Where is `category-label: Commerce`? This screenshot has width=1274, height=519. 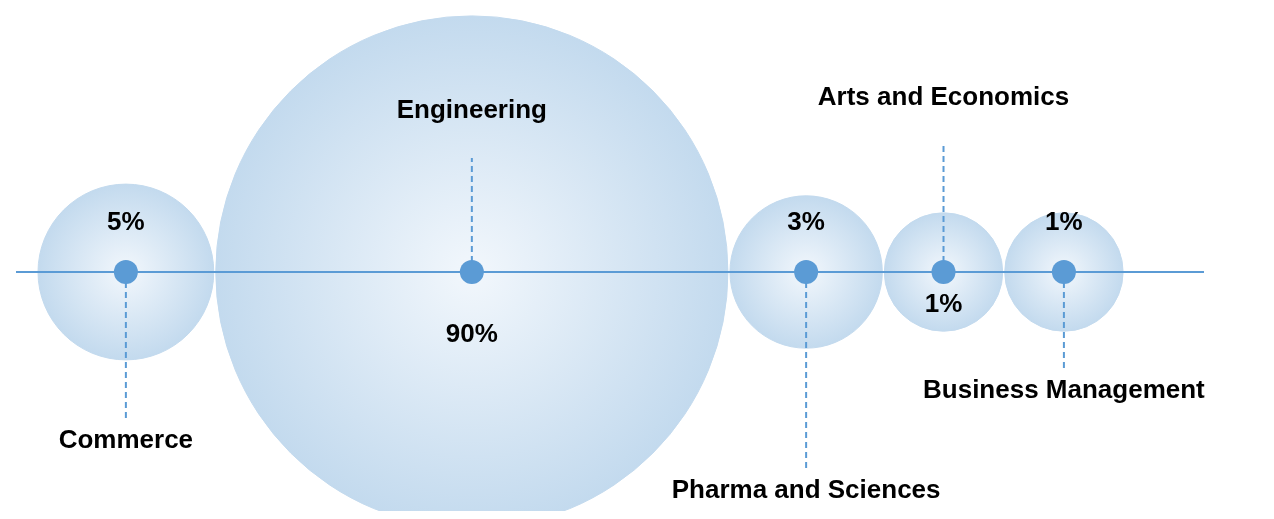
category-label: Commerce is located at coordinates (126, 439).